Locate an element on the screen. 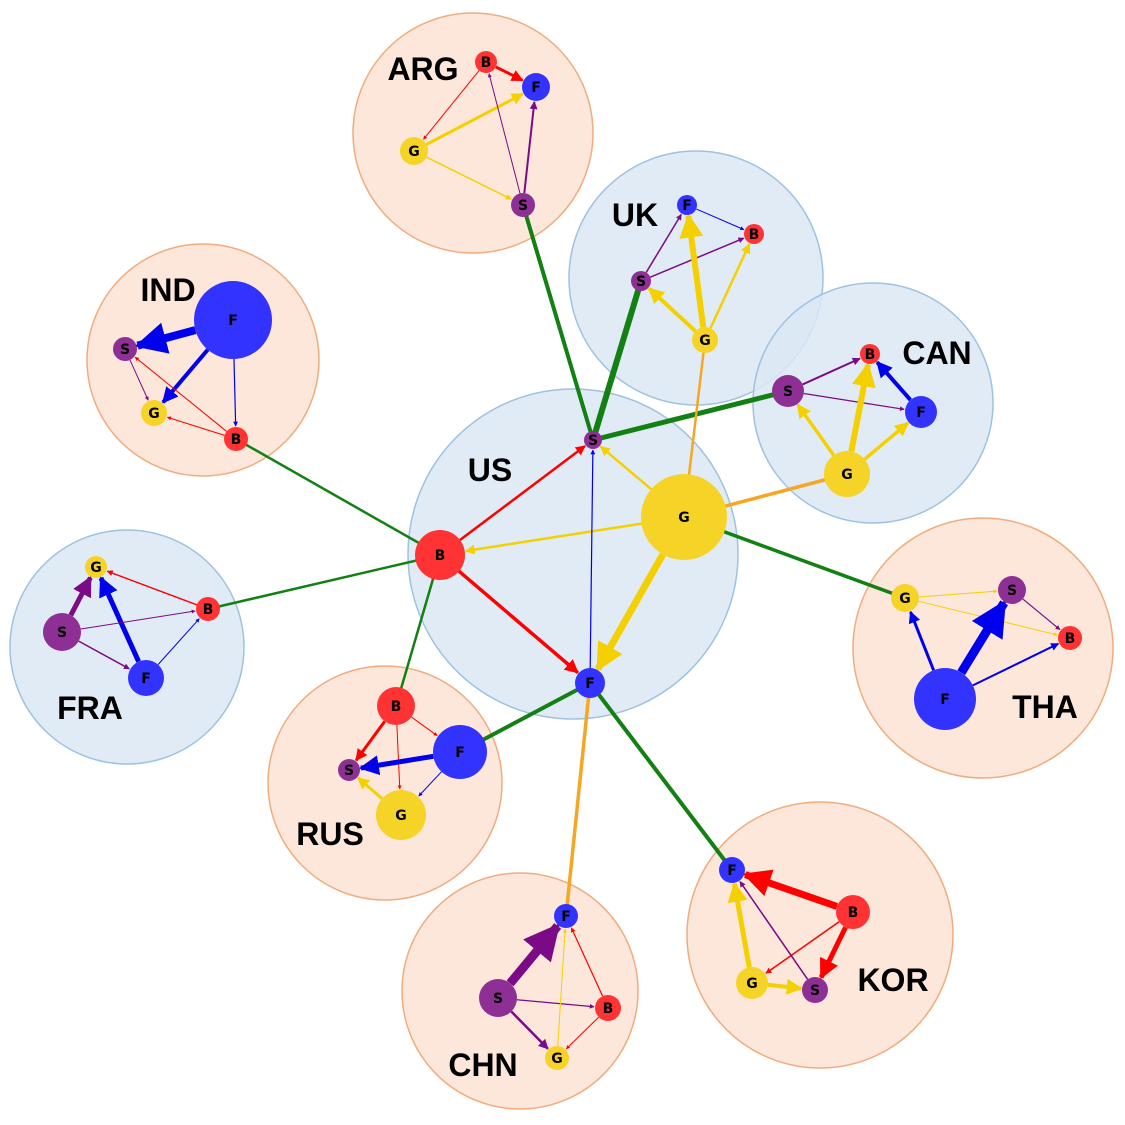 The height and width of the screenshot is (1125, 1125). edge-kor-b-to-s is located at coordinates (833, 953).